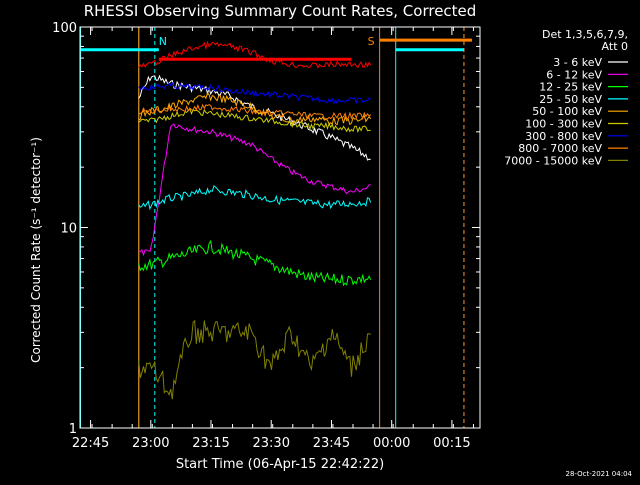 The image size is (640, 485). Describe the element at coordinates (331, 443) in the screenshot. I see `x-tick-label: 23:45` at that location.